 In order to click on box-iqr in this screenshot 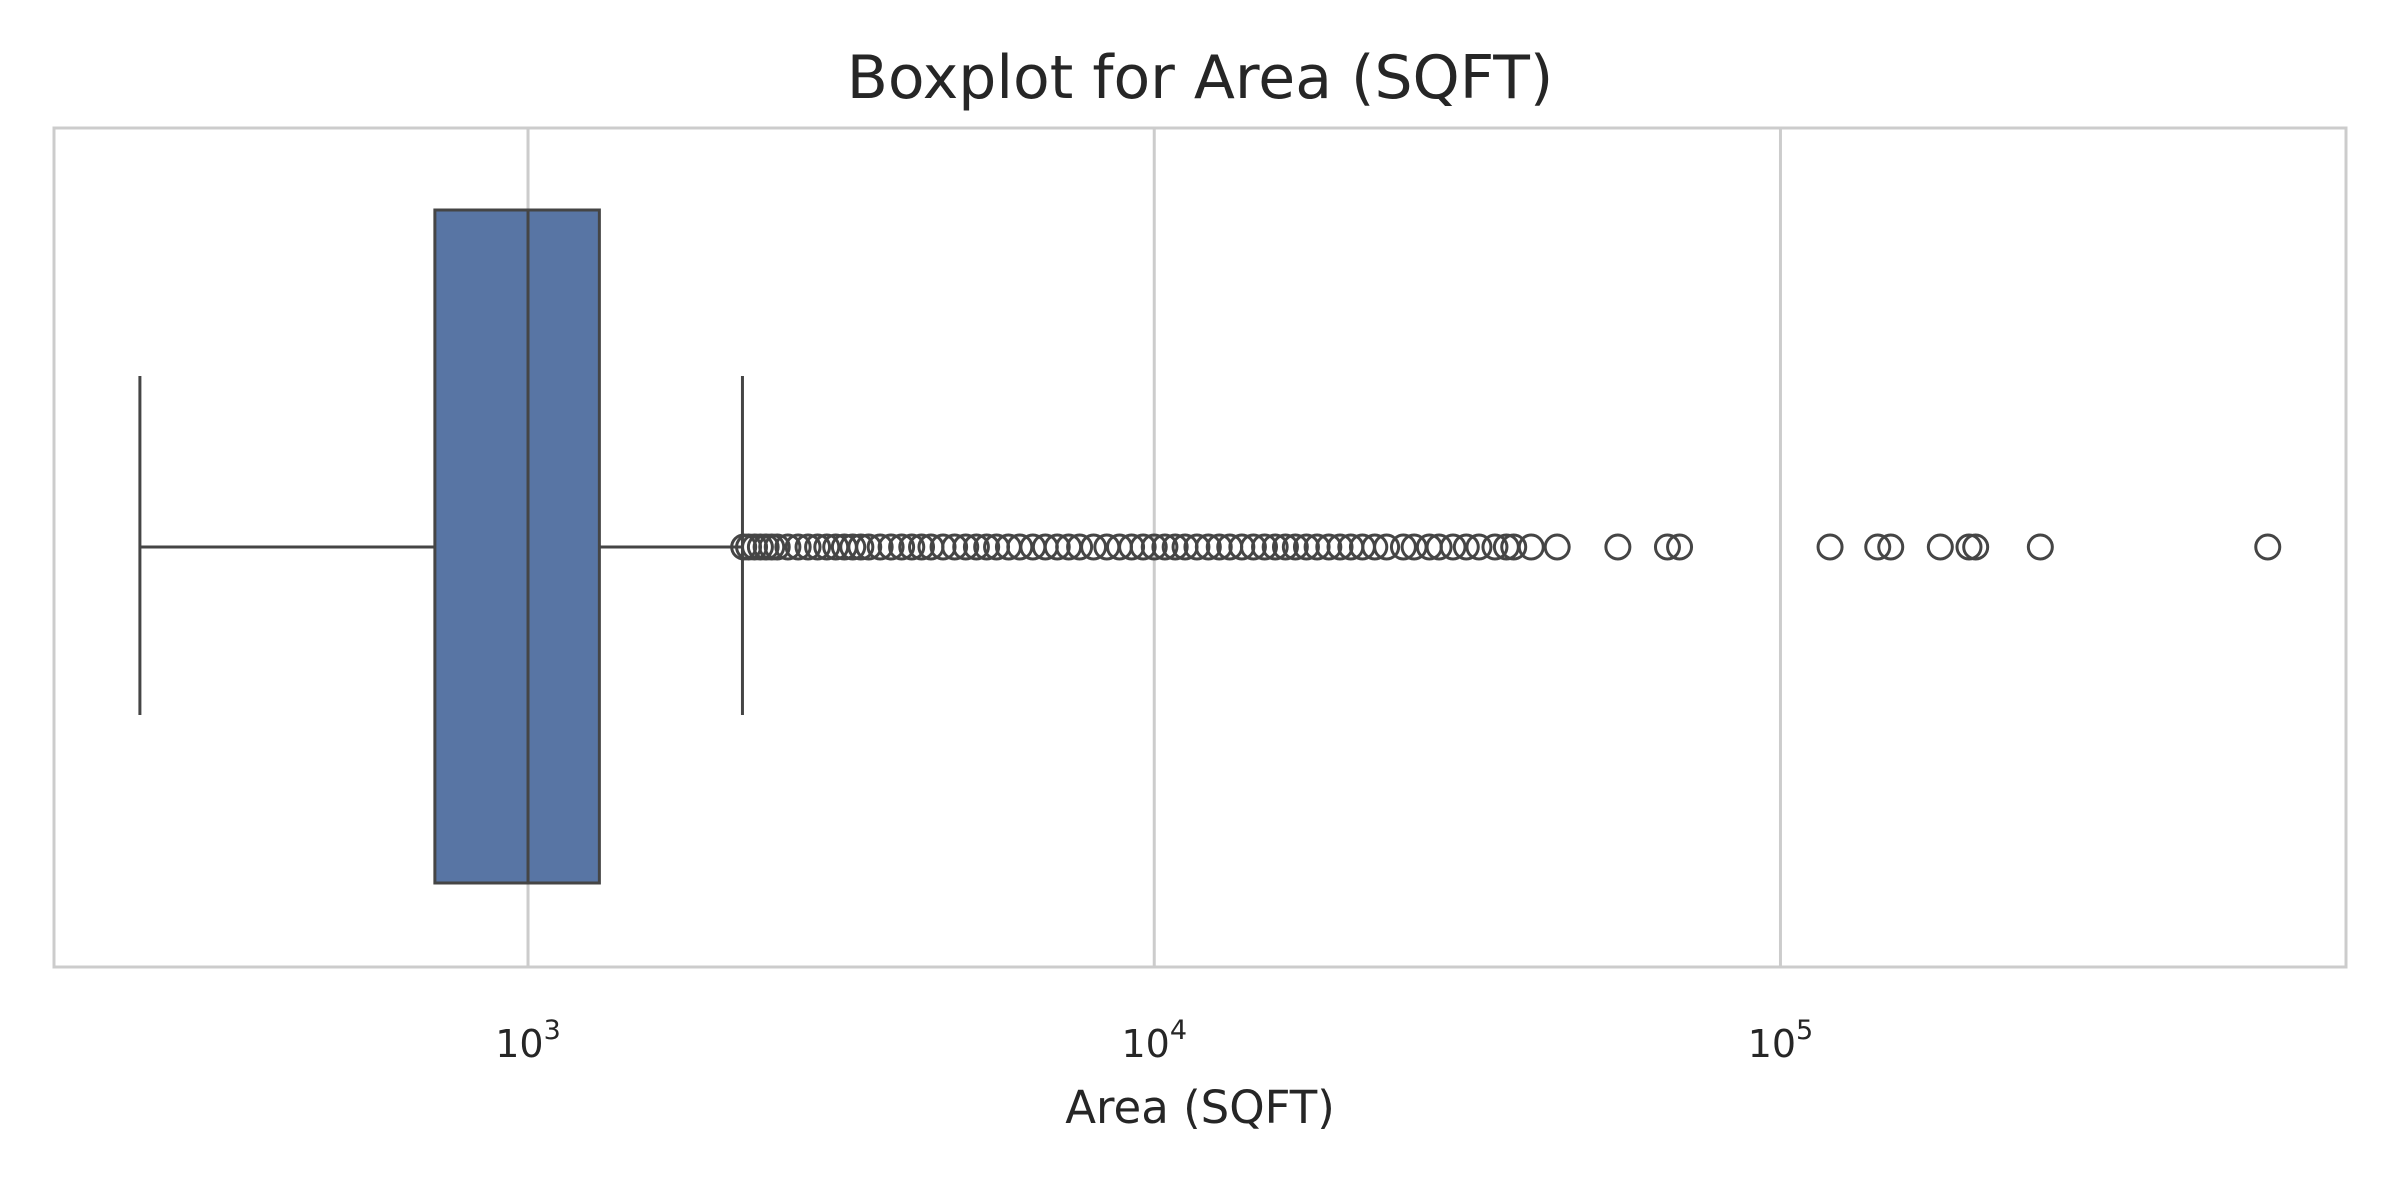, I will do `click(517, 546)`.